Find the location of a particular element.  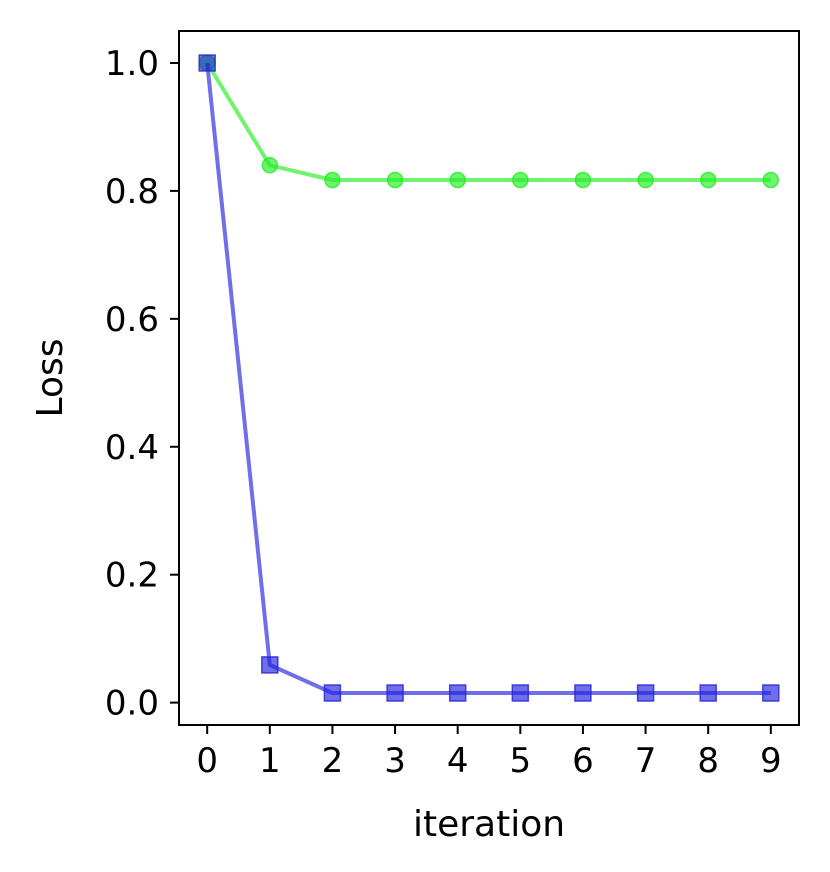

x-axis-label: iteration is located at coordinates (489, 824).